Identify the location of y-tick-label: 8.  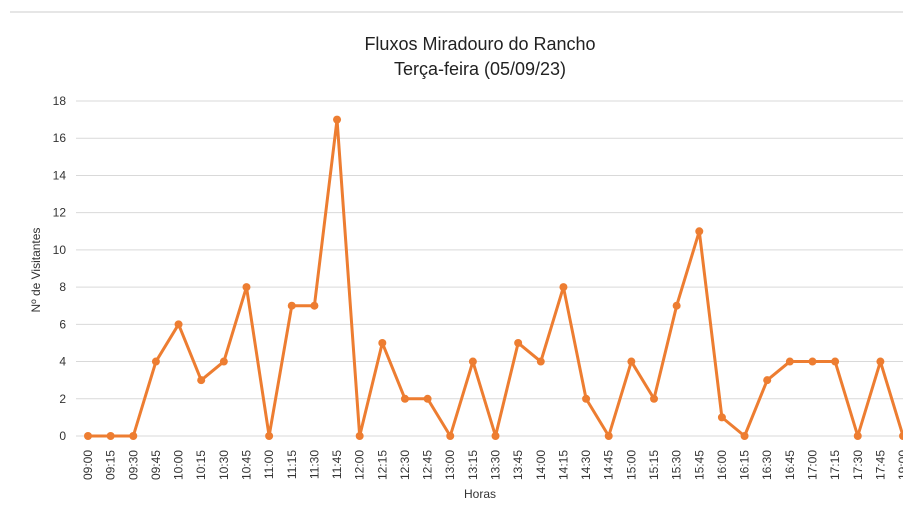
(62, 287).